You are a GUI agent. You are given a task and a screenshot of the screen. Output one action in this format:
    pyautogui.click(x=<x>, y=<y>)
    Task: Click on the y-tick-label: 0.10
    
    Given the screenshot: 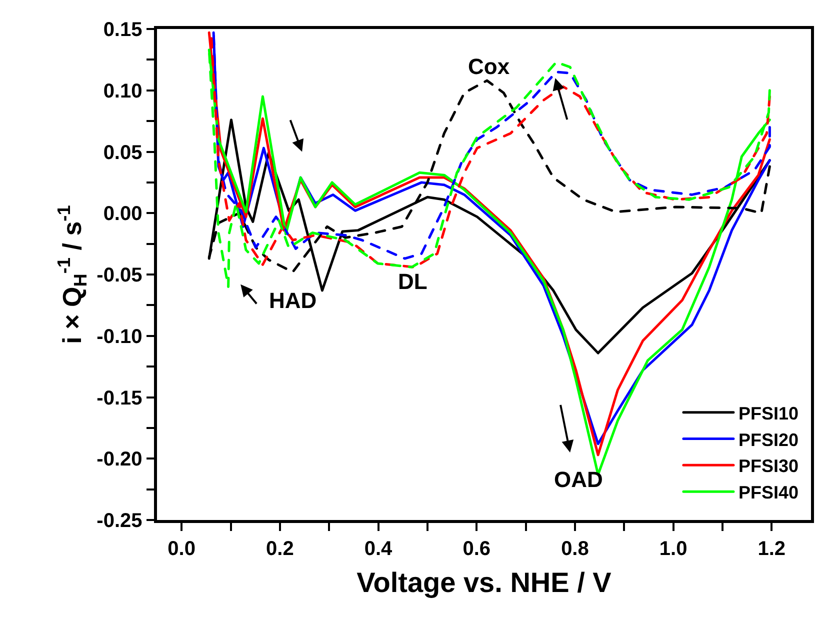 What is the action you would take?
    pyautogui.click(x=122, y=91)
    